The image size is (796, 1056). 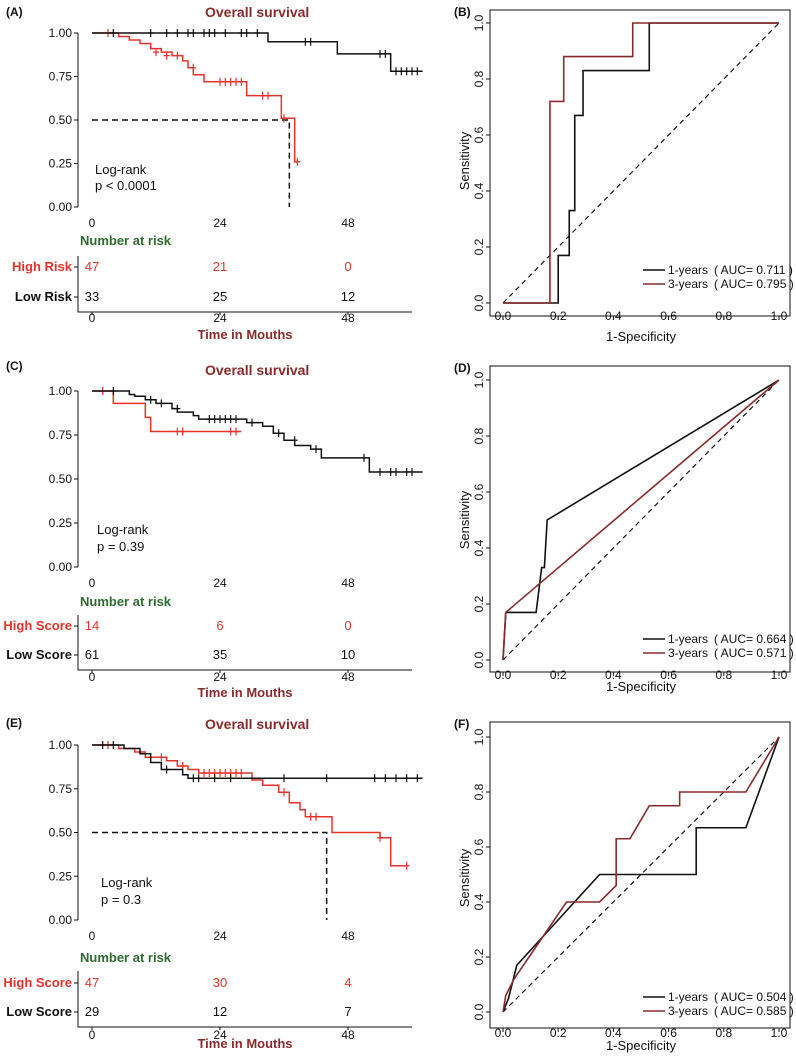 What do you see at coordinates (61, 391) in the screenshot?
I see `y-tick-label: 1.00` at bounding box center [61, 391].